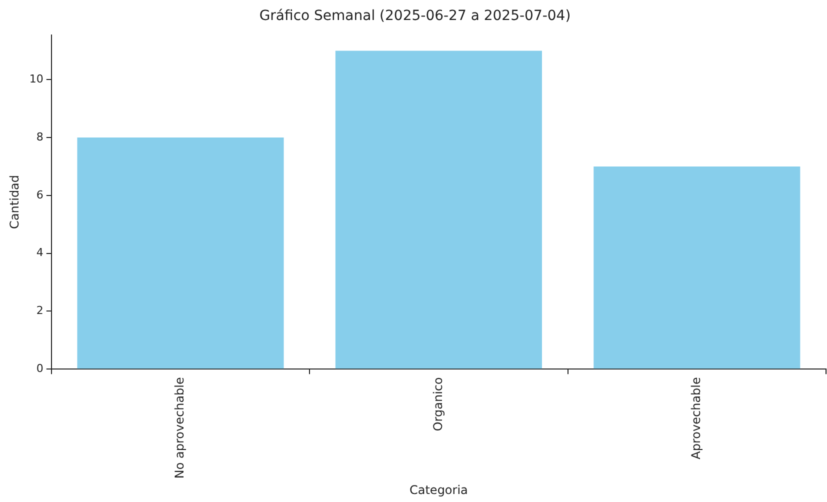 The image size is (827, 502). What do you see at coordinates (40, 311) in the screenshot?
I see `y-tick-label: 2` at bounding box center [40, 311].